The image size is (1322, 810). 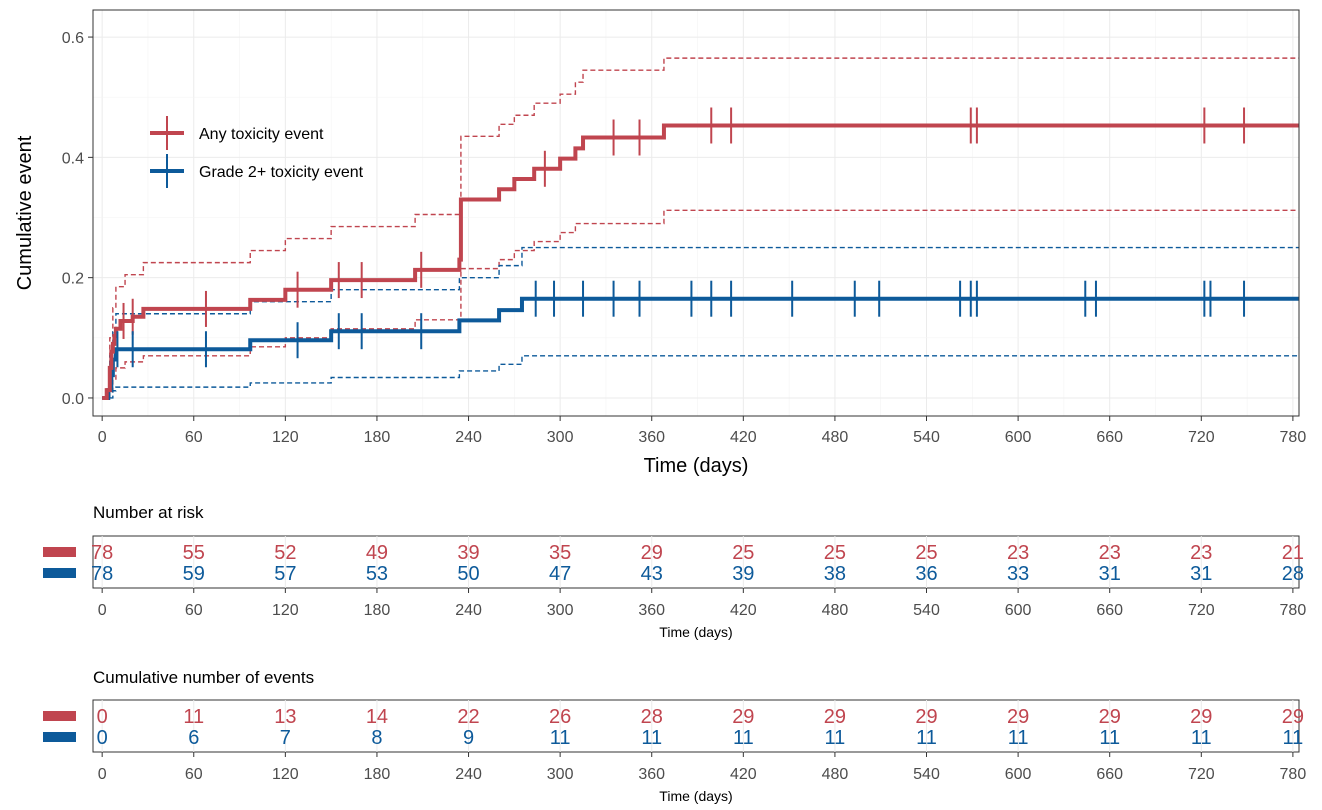 I want to click on table-x-tick-label: 600, so click(x=1018, y=774).